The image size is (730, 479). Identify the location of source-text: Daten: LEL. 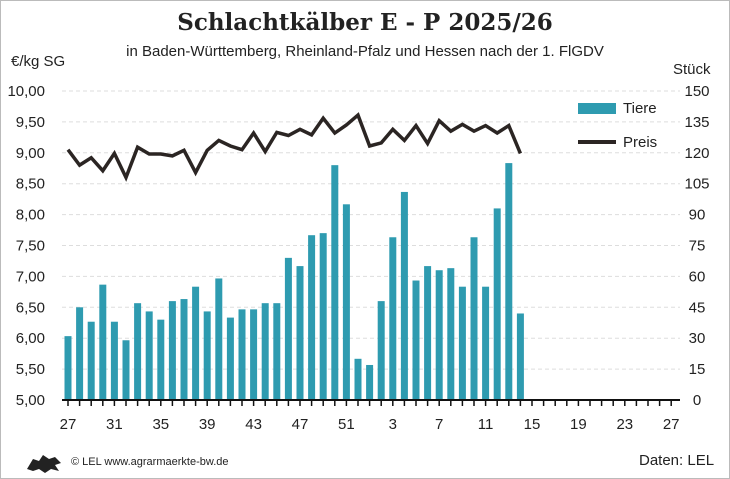
(677, 460).